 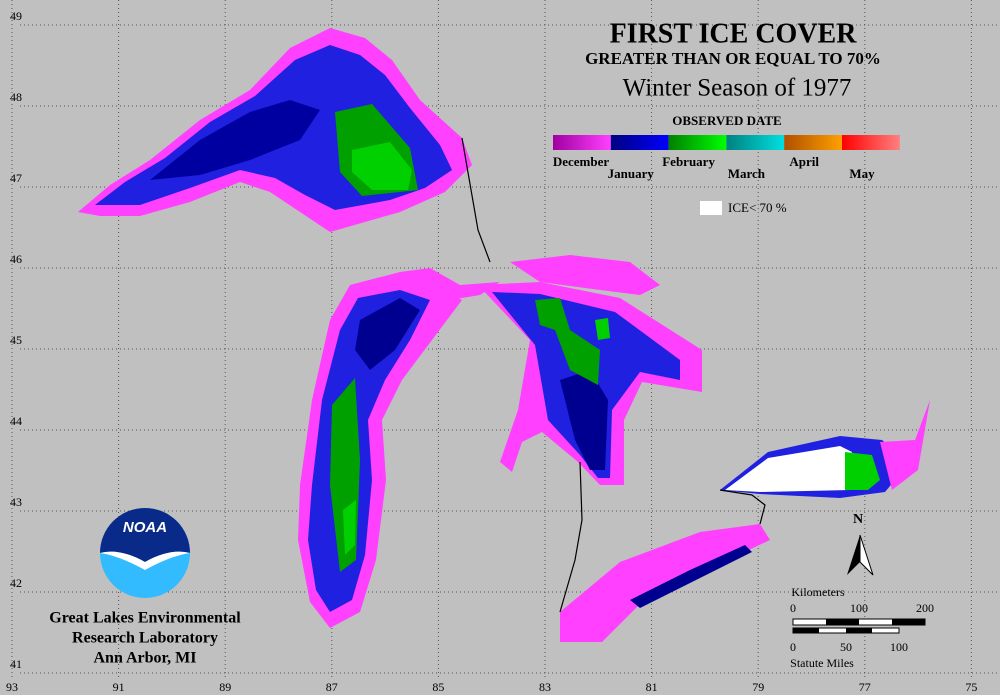 I want to click on legend-title: OBSERVED DATE, so click(x=726, y=120).